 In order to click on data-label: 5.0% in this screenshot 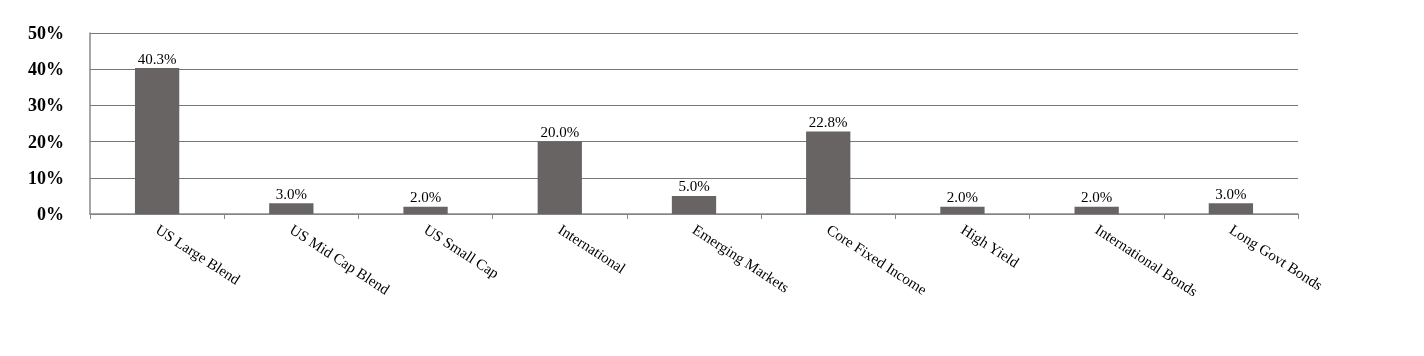, I will do `click(694, 186)`.